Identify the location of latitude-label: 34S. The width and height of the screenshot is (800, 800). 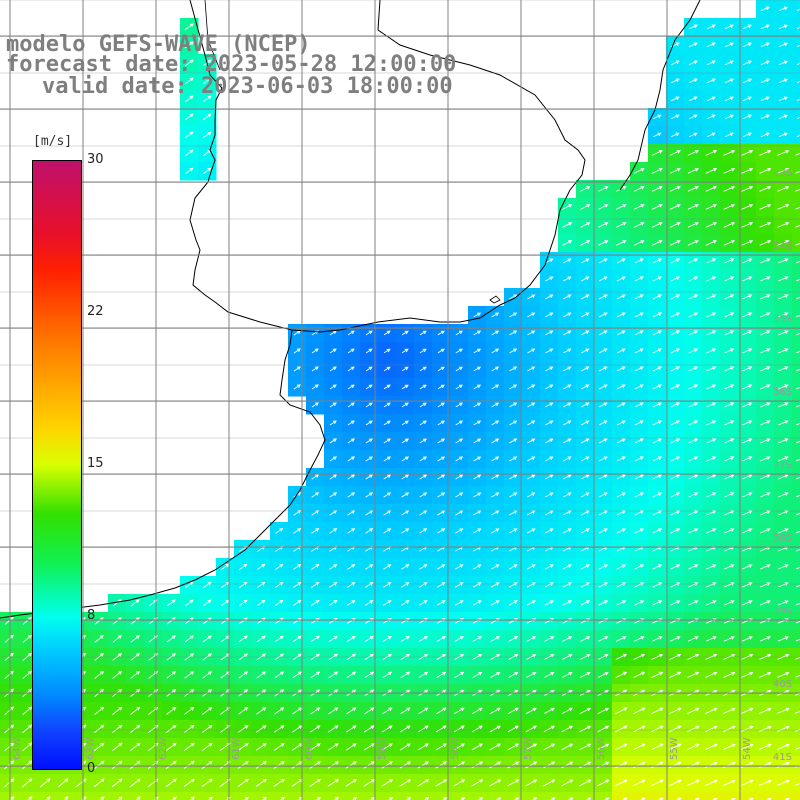
(782, 246).